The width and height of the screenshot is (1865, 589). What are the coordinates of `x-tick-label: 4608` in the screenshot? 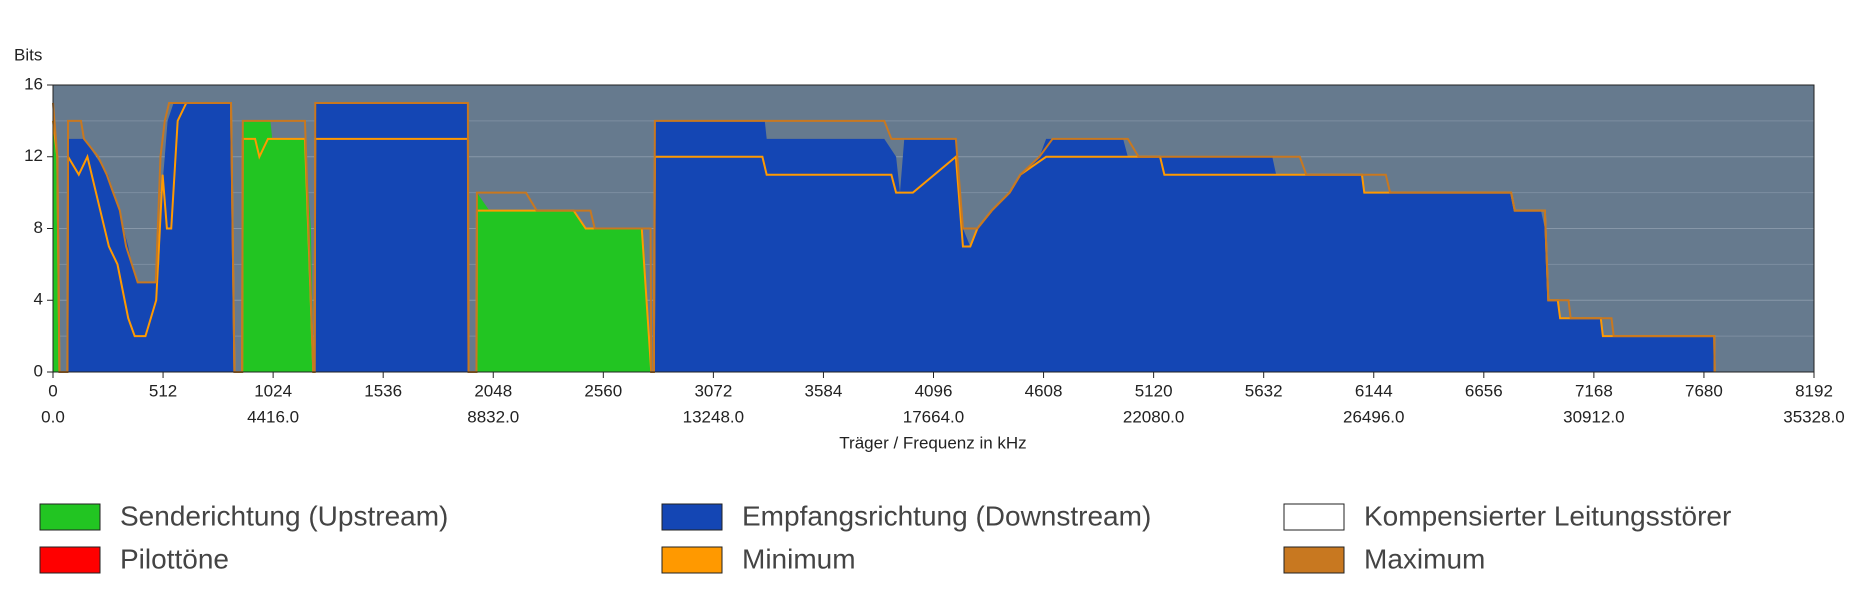 It's located at (1044, 390).